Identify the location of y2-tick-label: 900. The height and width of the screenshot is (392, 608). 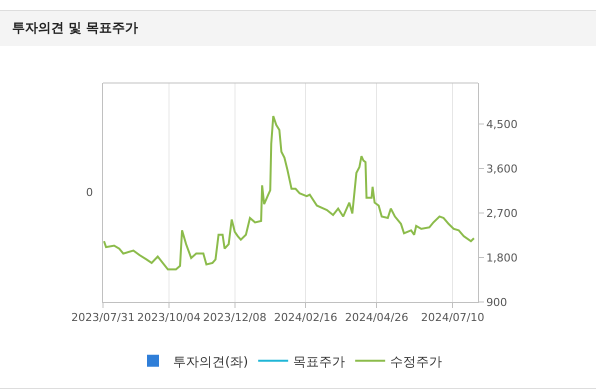
(497, 302).